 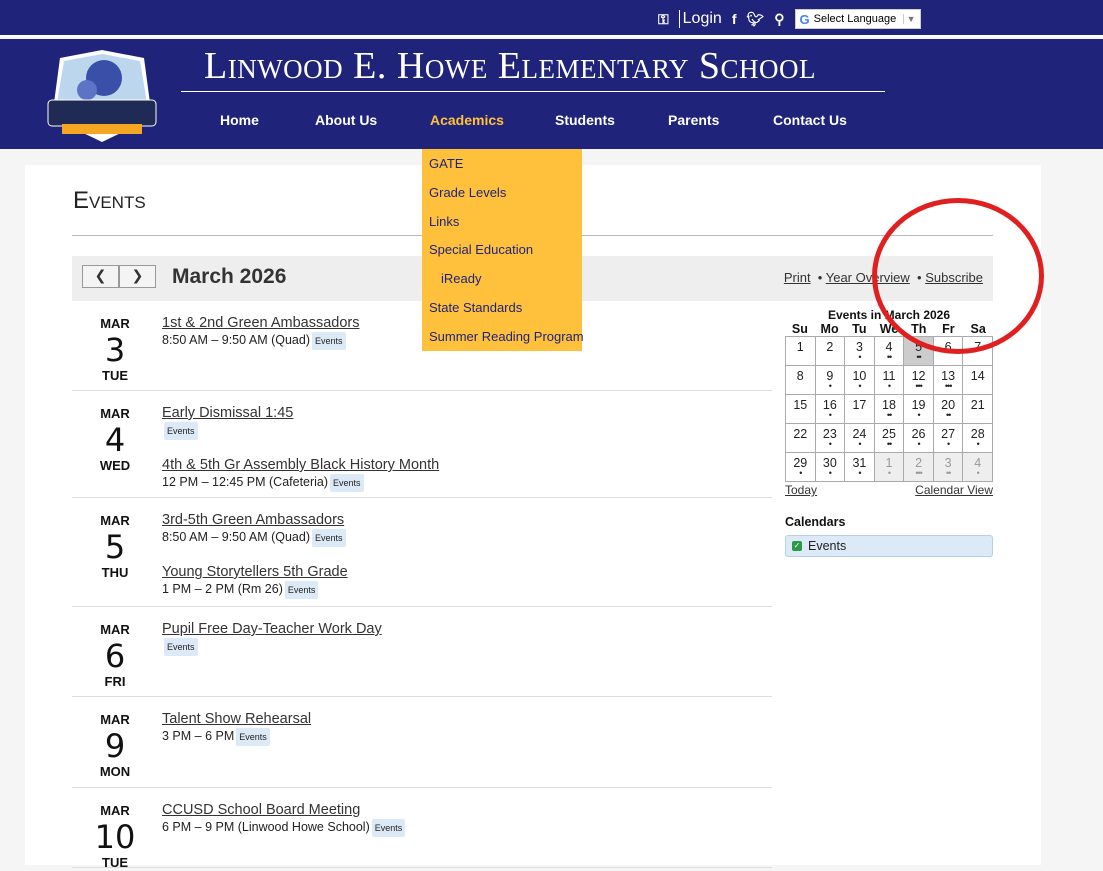 I want to click on calendar-day: 20 ••, so click(x=948, y=409).